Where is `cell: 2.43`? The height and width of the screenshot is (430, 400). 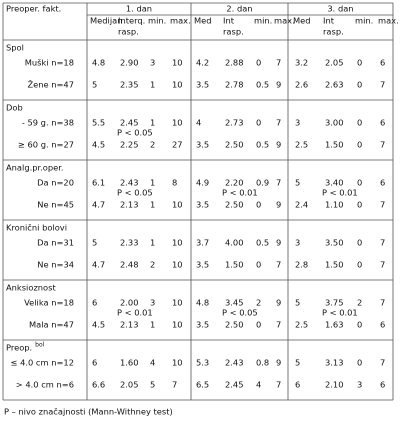
cell: 2.43 is located at coordinates (234, 363).